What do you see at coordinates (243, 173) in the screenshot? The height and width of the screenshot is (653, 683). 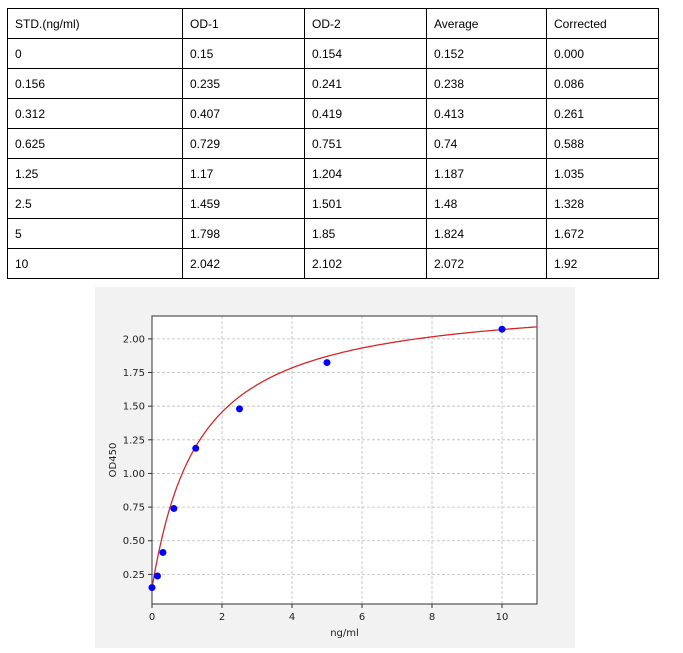 I see `table-cell: 1.17` at bounding box center [243, 173].